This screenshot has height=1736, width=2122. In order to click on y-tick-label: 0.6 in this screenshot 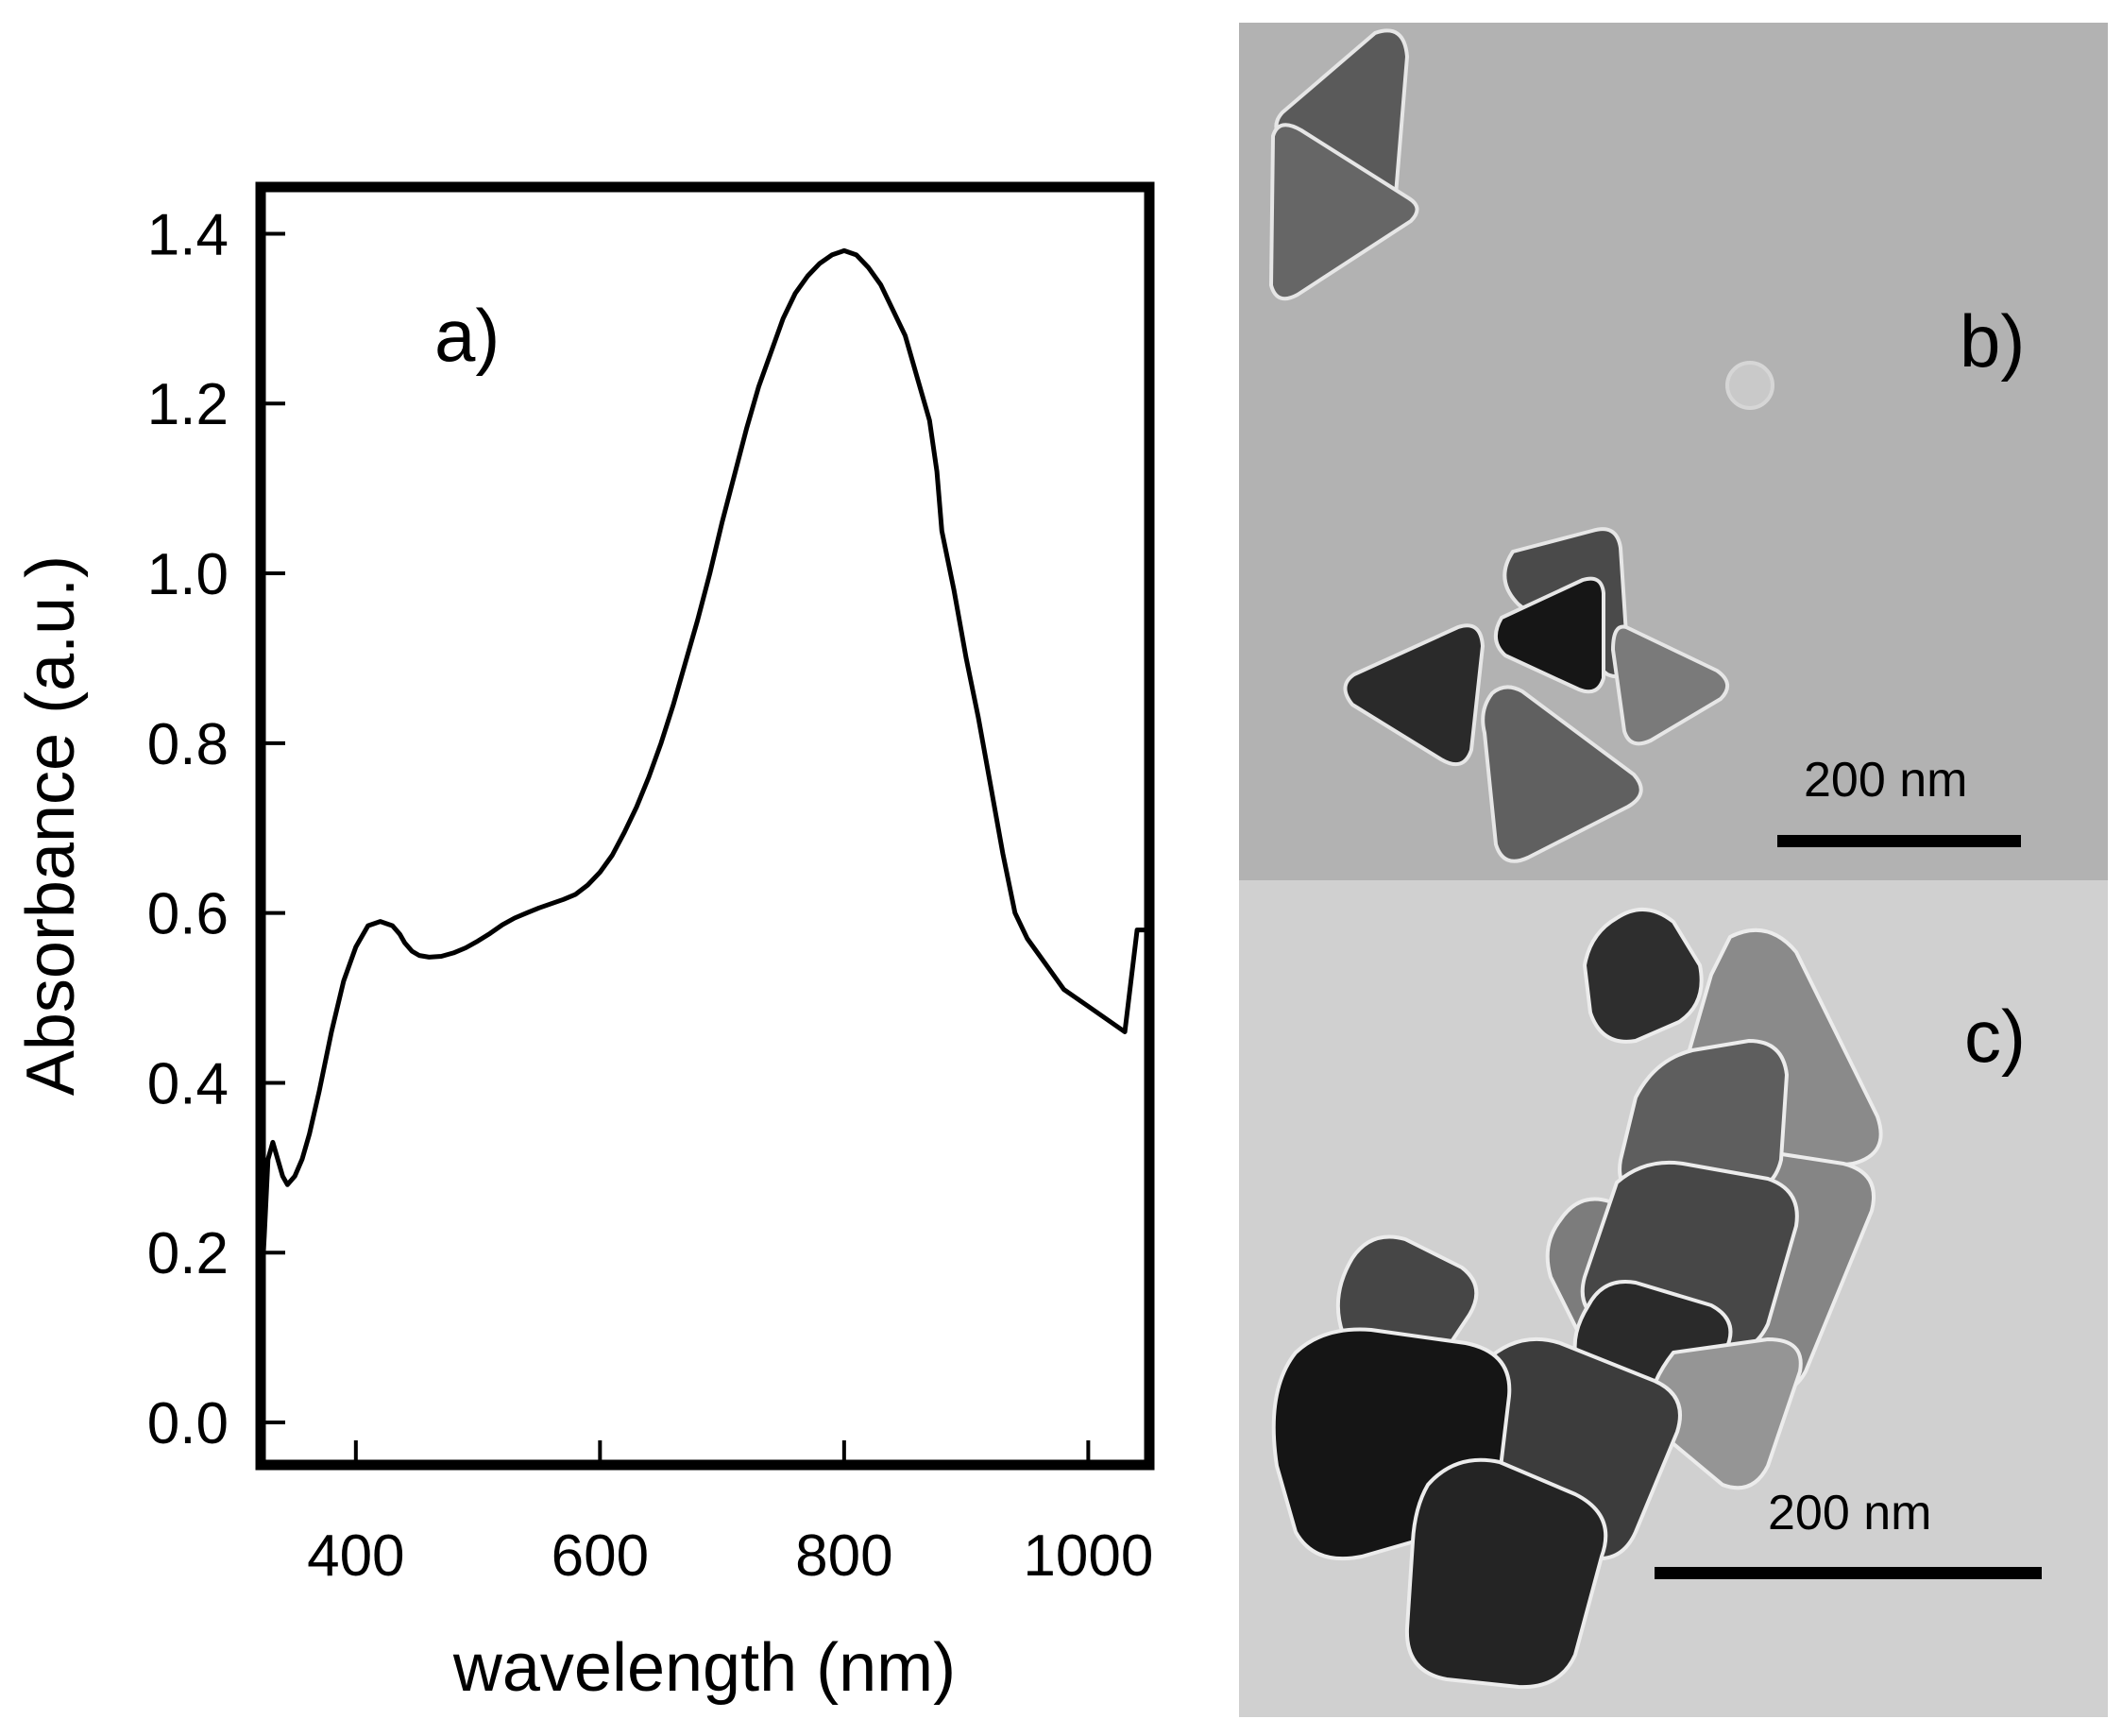, I will do `click(188, 915)`.